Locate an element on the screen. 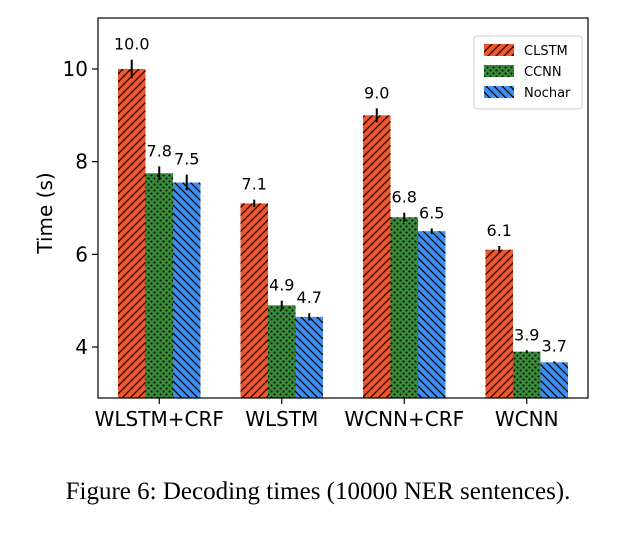 Image resolution: width=636 pixels, height=534 pixels. data-label-nochar-wlstm-crf: 7.5 is located at coordinates (186, 159).